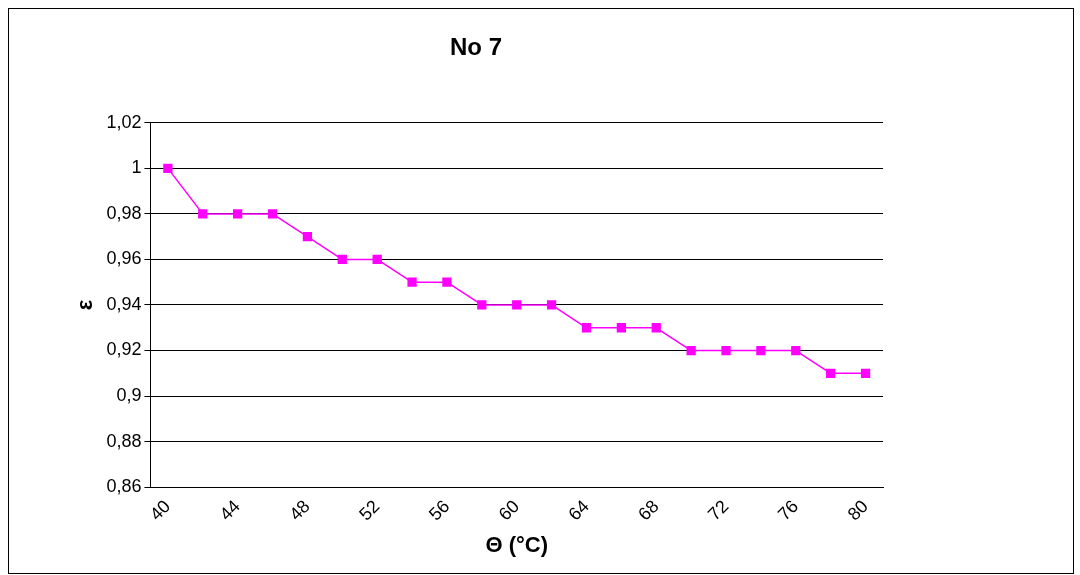 Image resolution: width=1080 pixels, height=575 pixels. I want to click on x-tick-label: 68, so click(648, 510).